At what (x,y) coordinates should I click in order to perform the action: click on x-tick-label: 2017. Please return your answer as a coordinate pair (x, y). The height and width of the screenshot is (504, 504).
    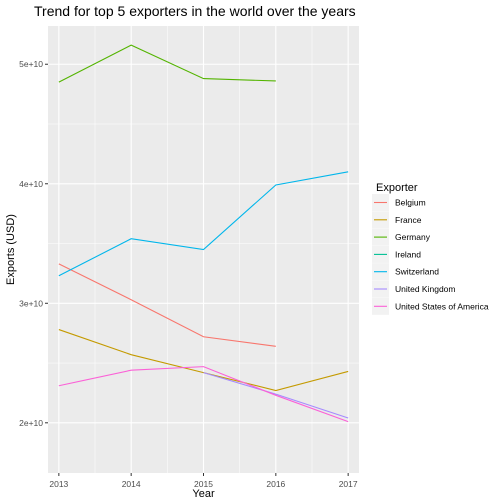
    Looking at the image, I should click on (348, 484).